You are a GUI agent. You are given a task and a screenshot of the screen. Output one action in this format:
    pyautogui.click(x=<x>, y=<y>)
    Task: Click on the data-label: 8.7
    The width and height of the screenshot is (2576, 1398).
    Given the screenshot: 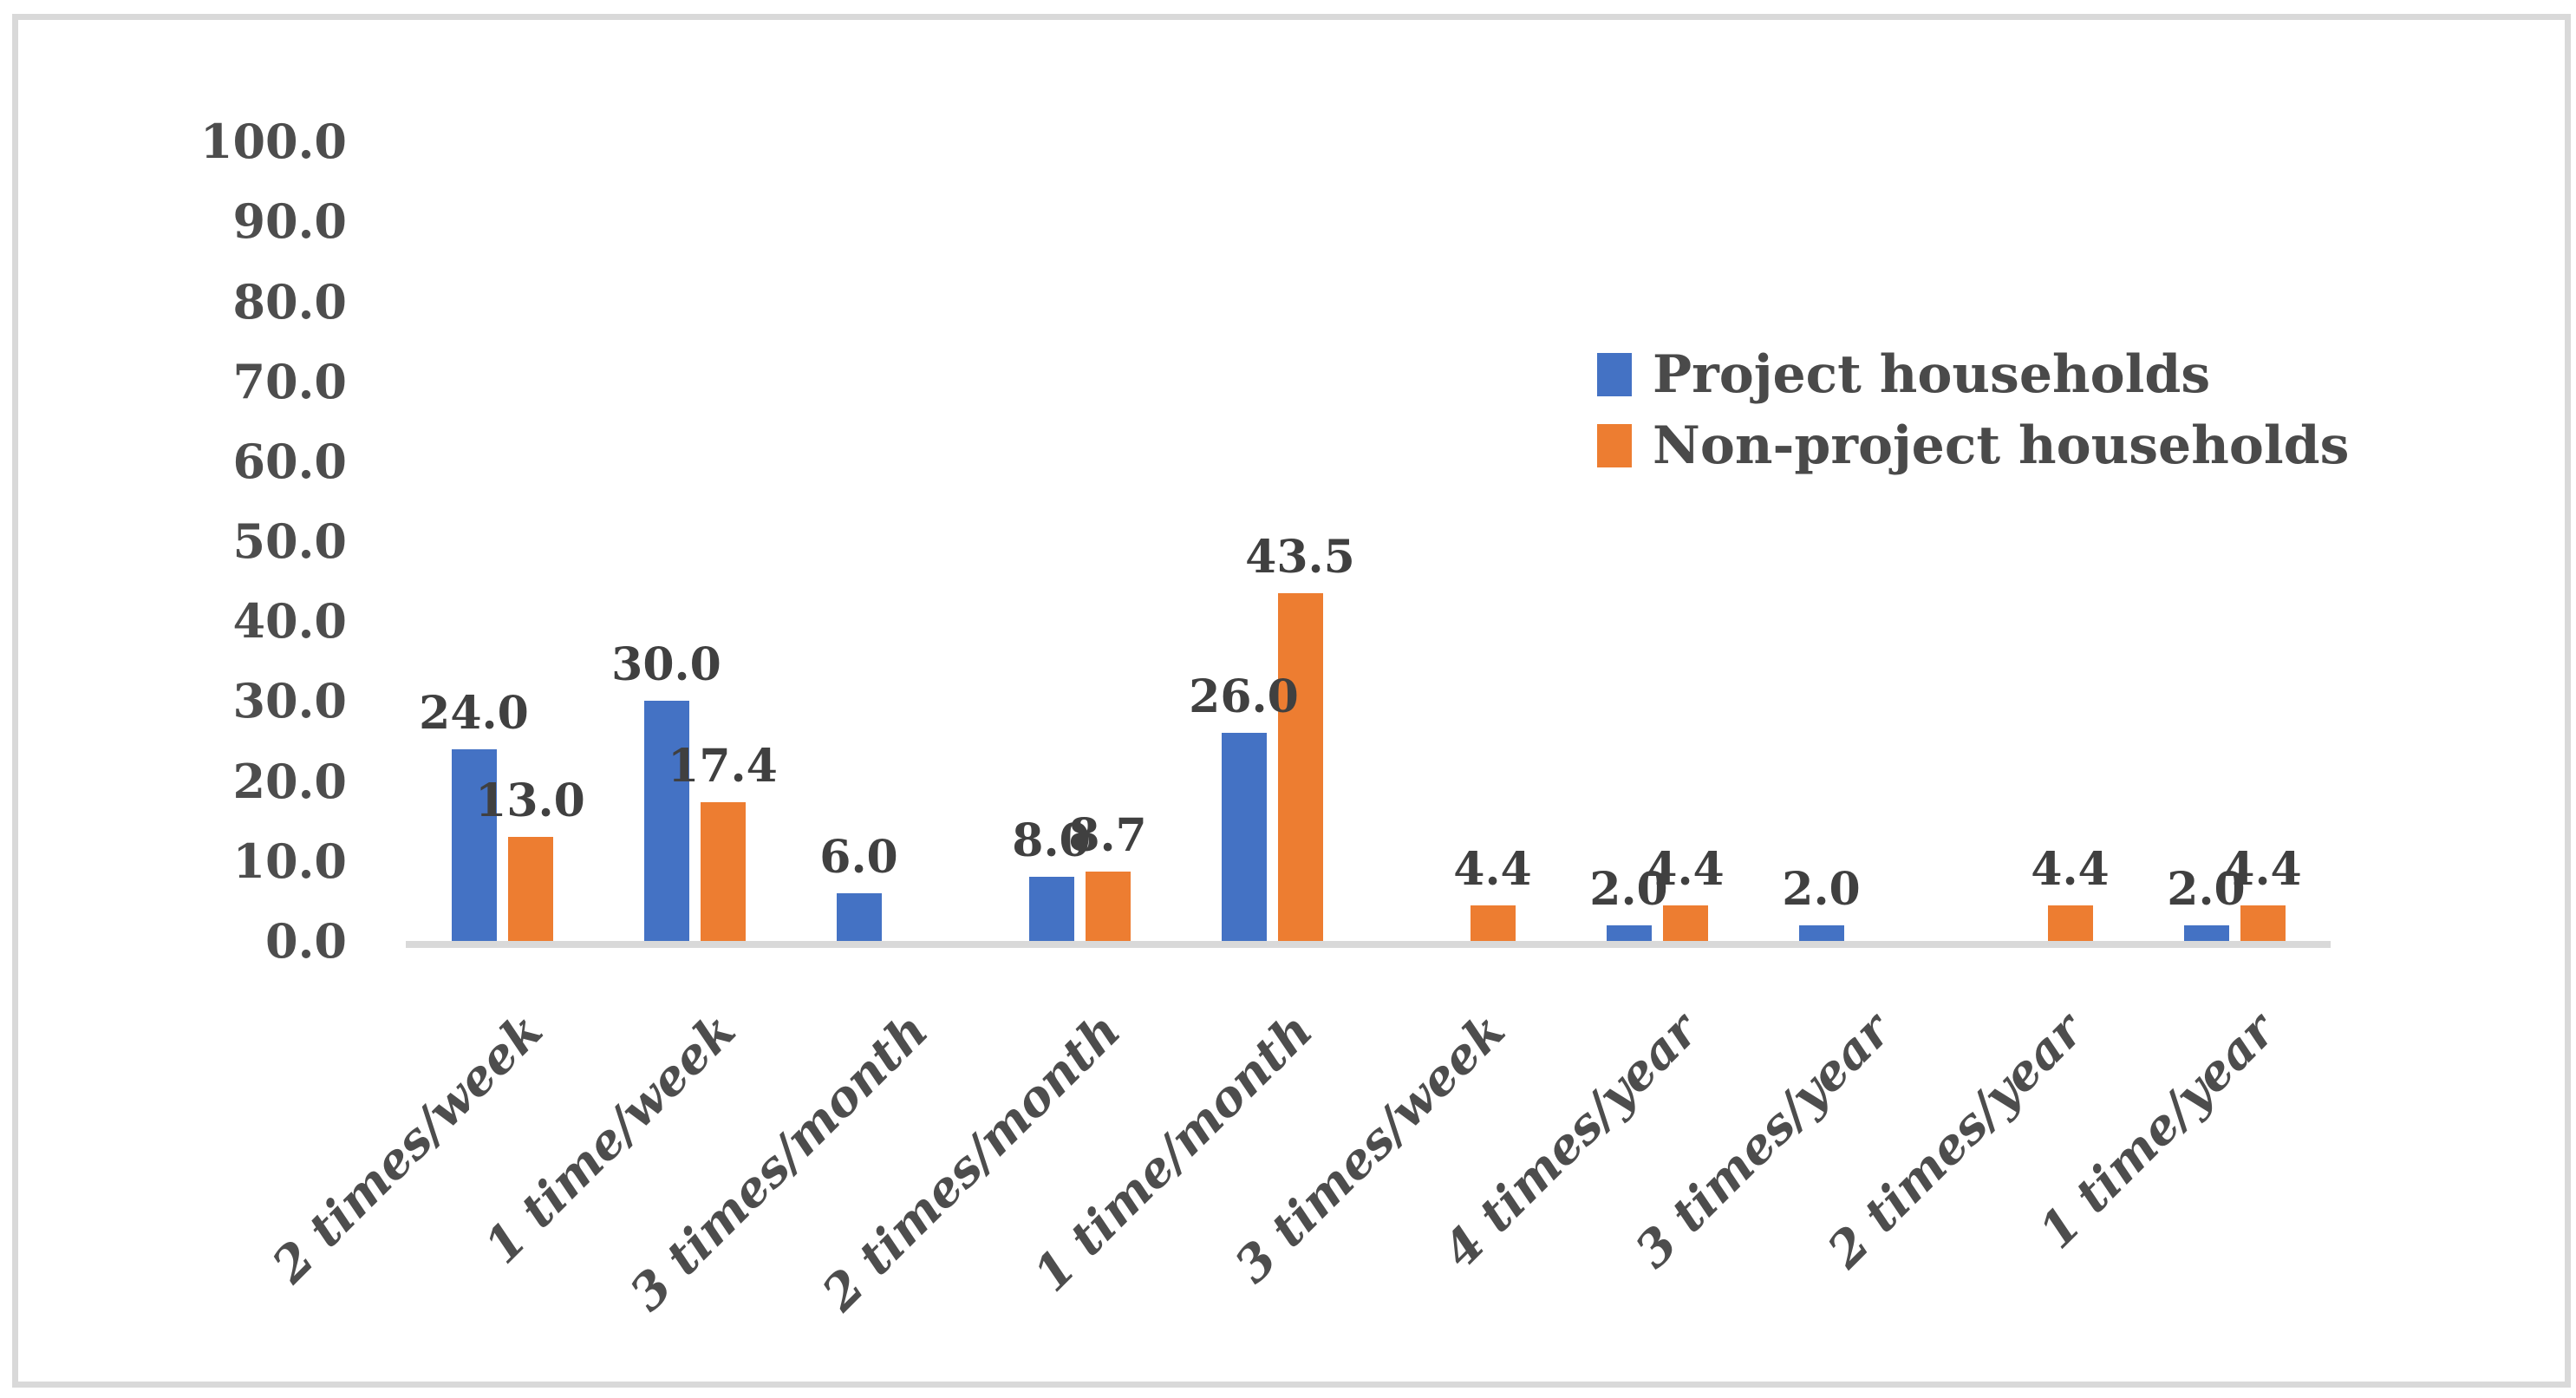 What is the action you would take?
    pyautogui.click(x=1108, y=836)
    